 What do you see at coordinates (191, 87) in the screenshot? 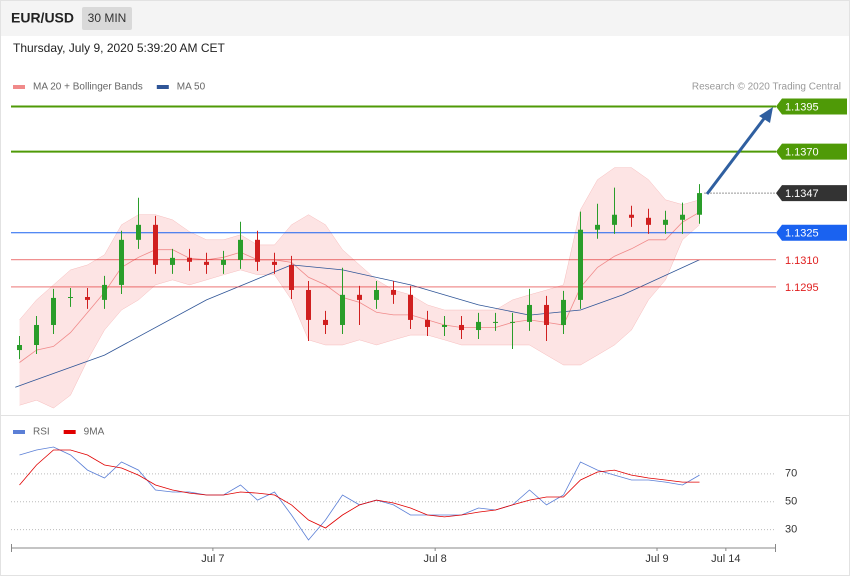
I see `legend-label: MA 50` at bounding box center [191, 87].